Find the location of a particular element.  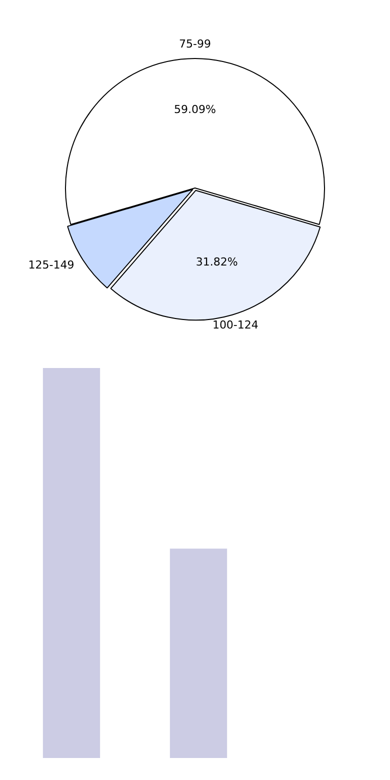

data-label: 31.82% is located at coordinates (217, 261).